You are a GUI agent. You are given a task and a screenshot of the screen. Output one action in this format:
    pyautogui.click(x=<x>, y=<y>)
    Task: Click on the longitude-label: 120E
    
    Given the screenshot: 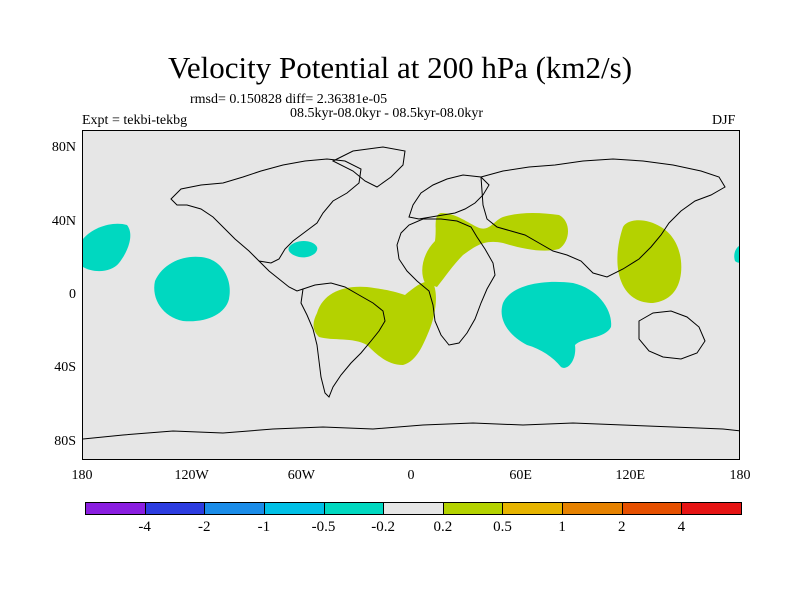 What is the action you would take?
    pyautogui.click(x=630, y=475)
    